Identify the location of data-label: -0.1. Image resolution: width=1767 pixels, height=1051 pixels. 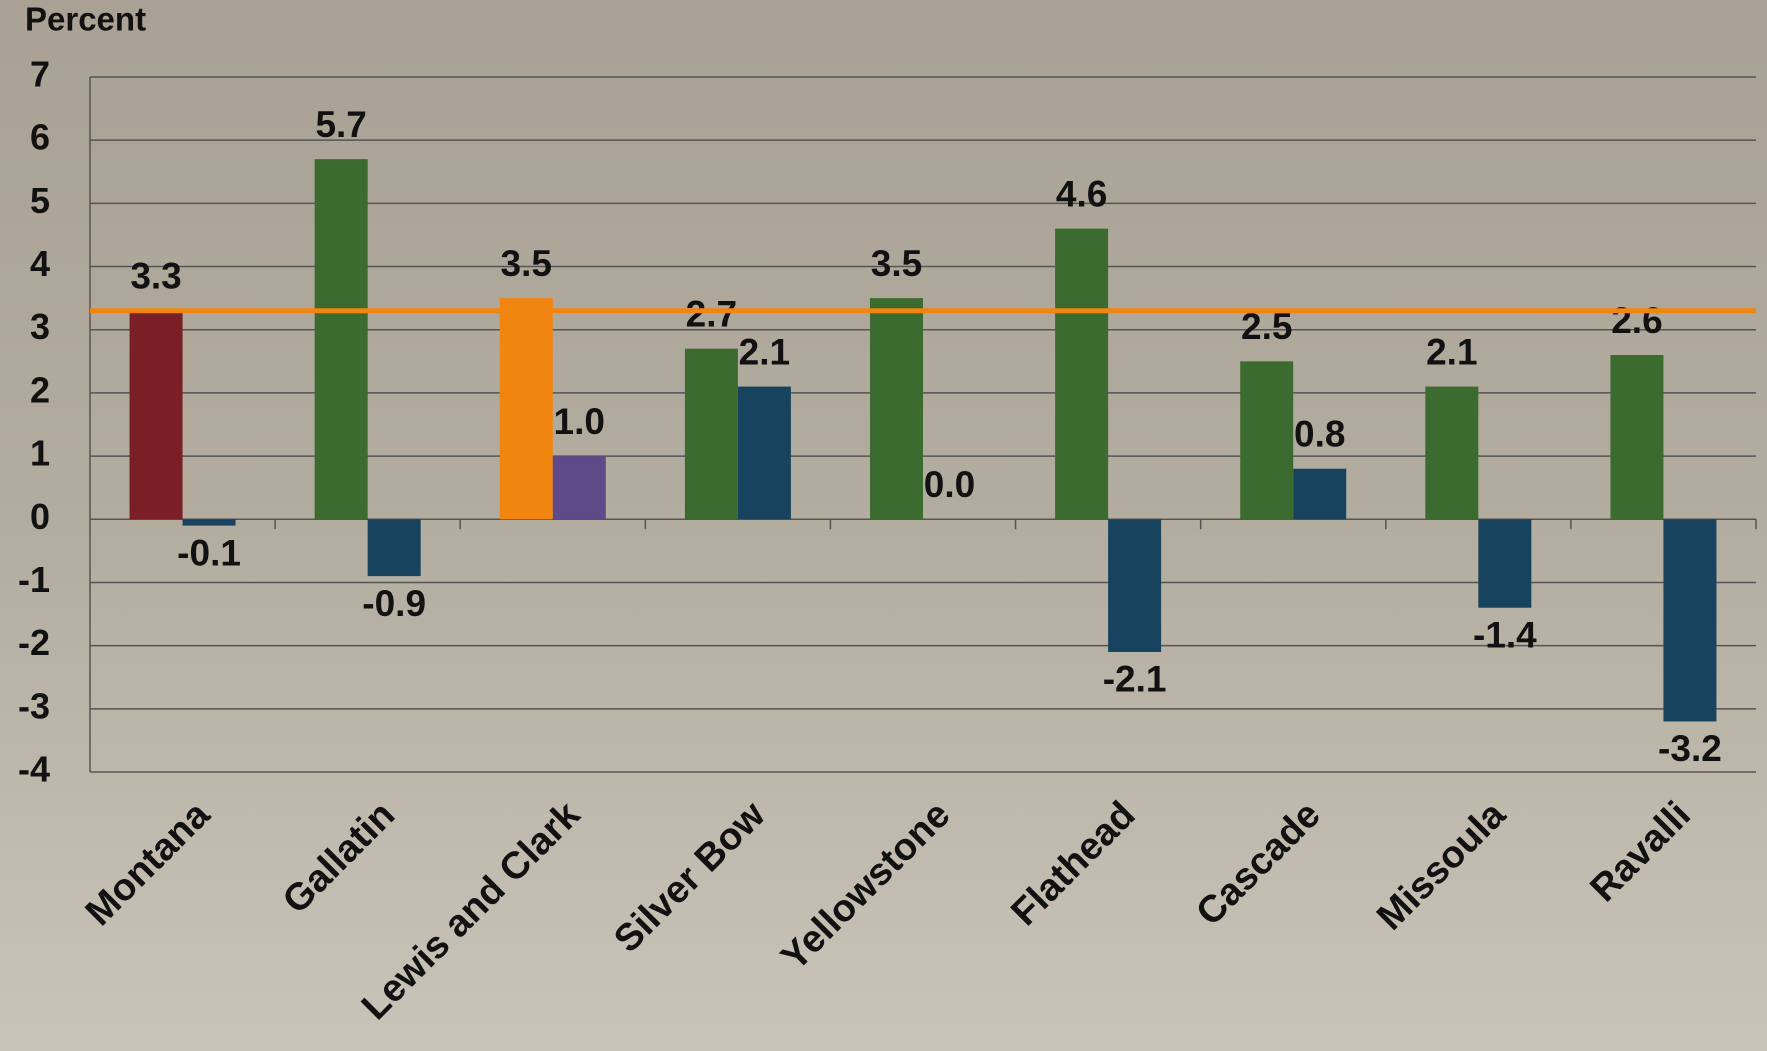
(209, 552).